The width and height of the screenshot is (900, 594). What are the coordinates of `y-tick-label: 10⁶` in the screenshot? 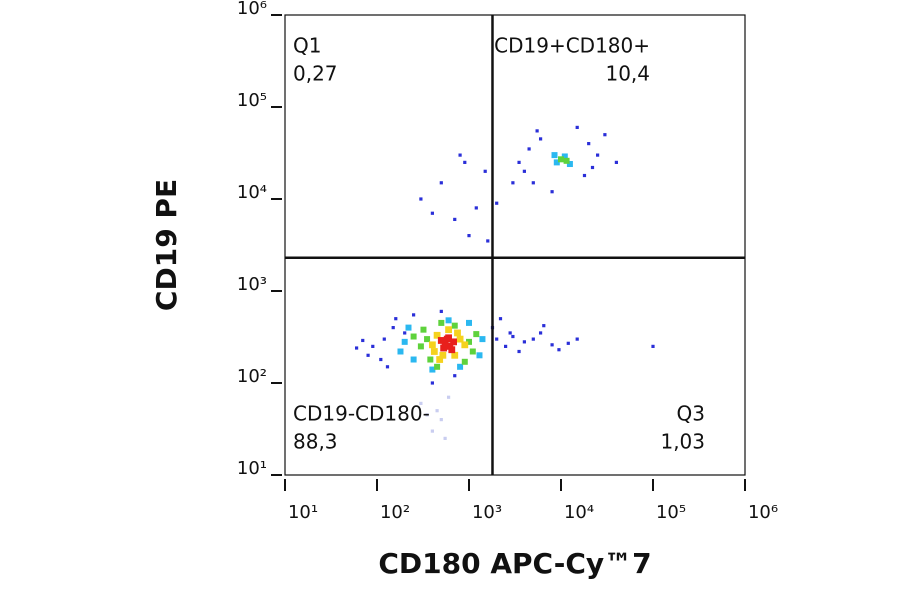 It's located at (252, 9).